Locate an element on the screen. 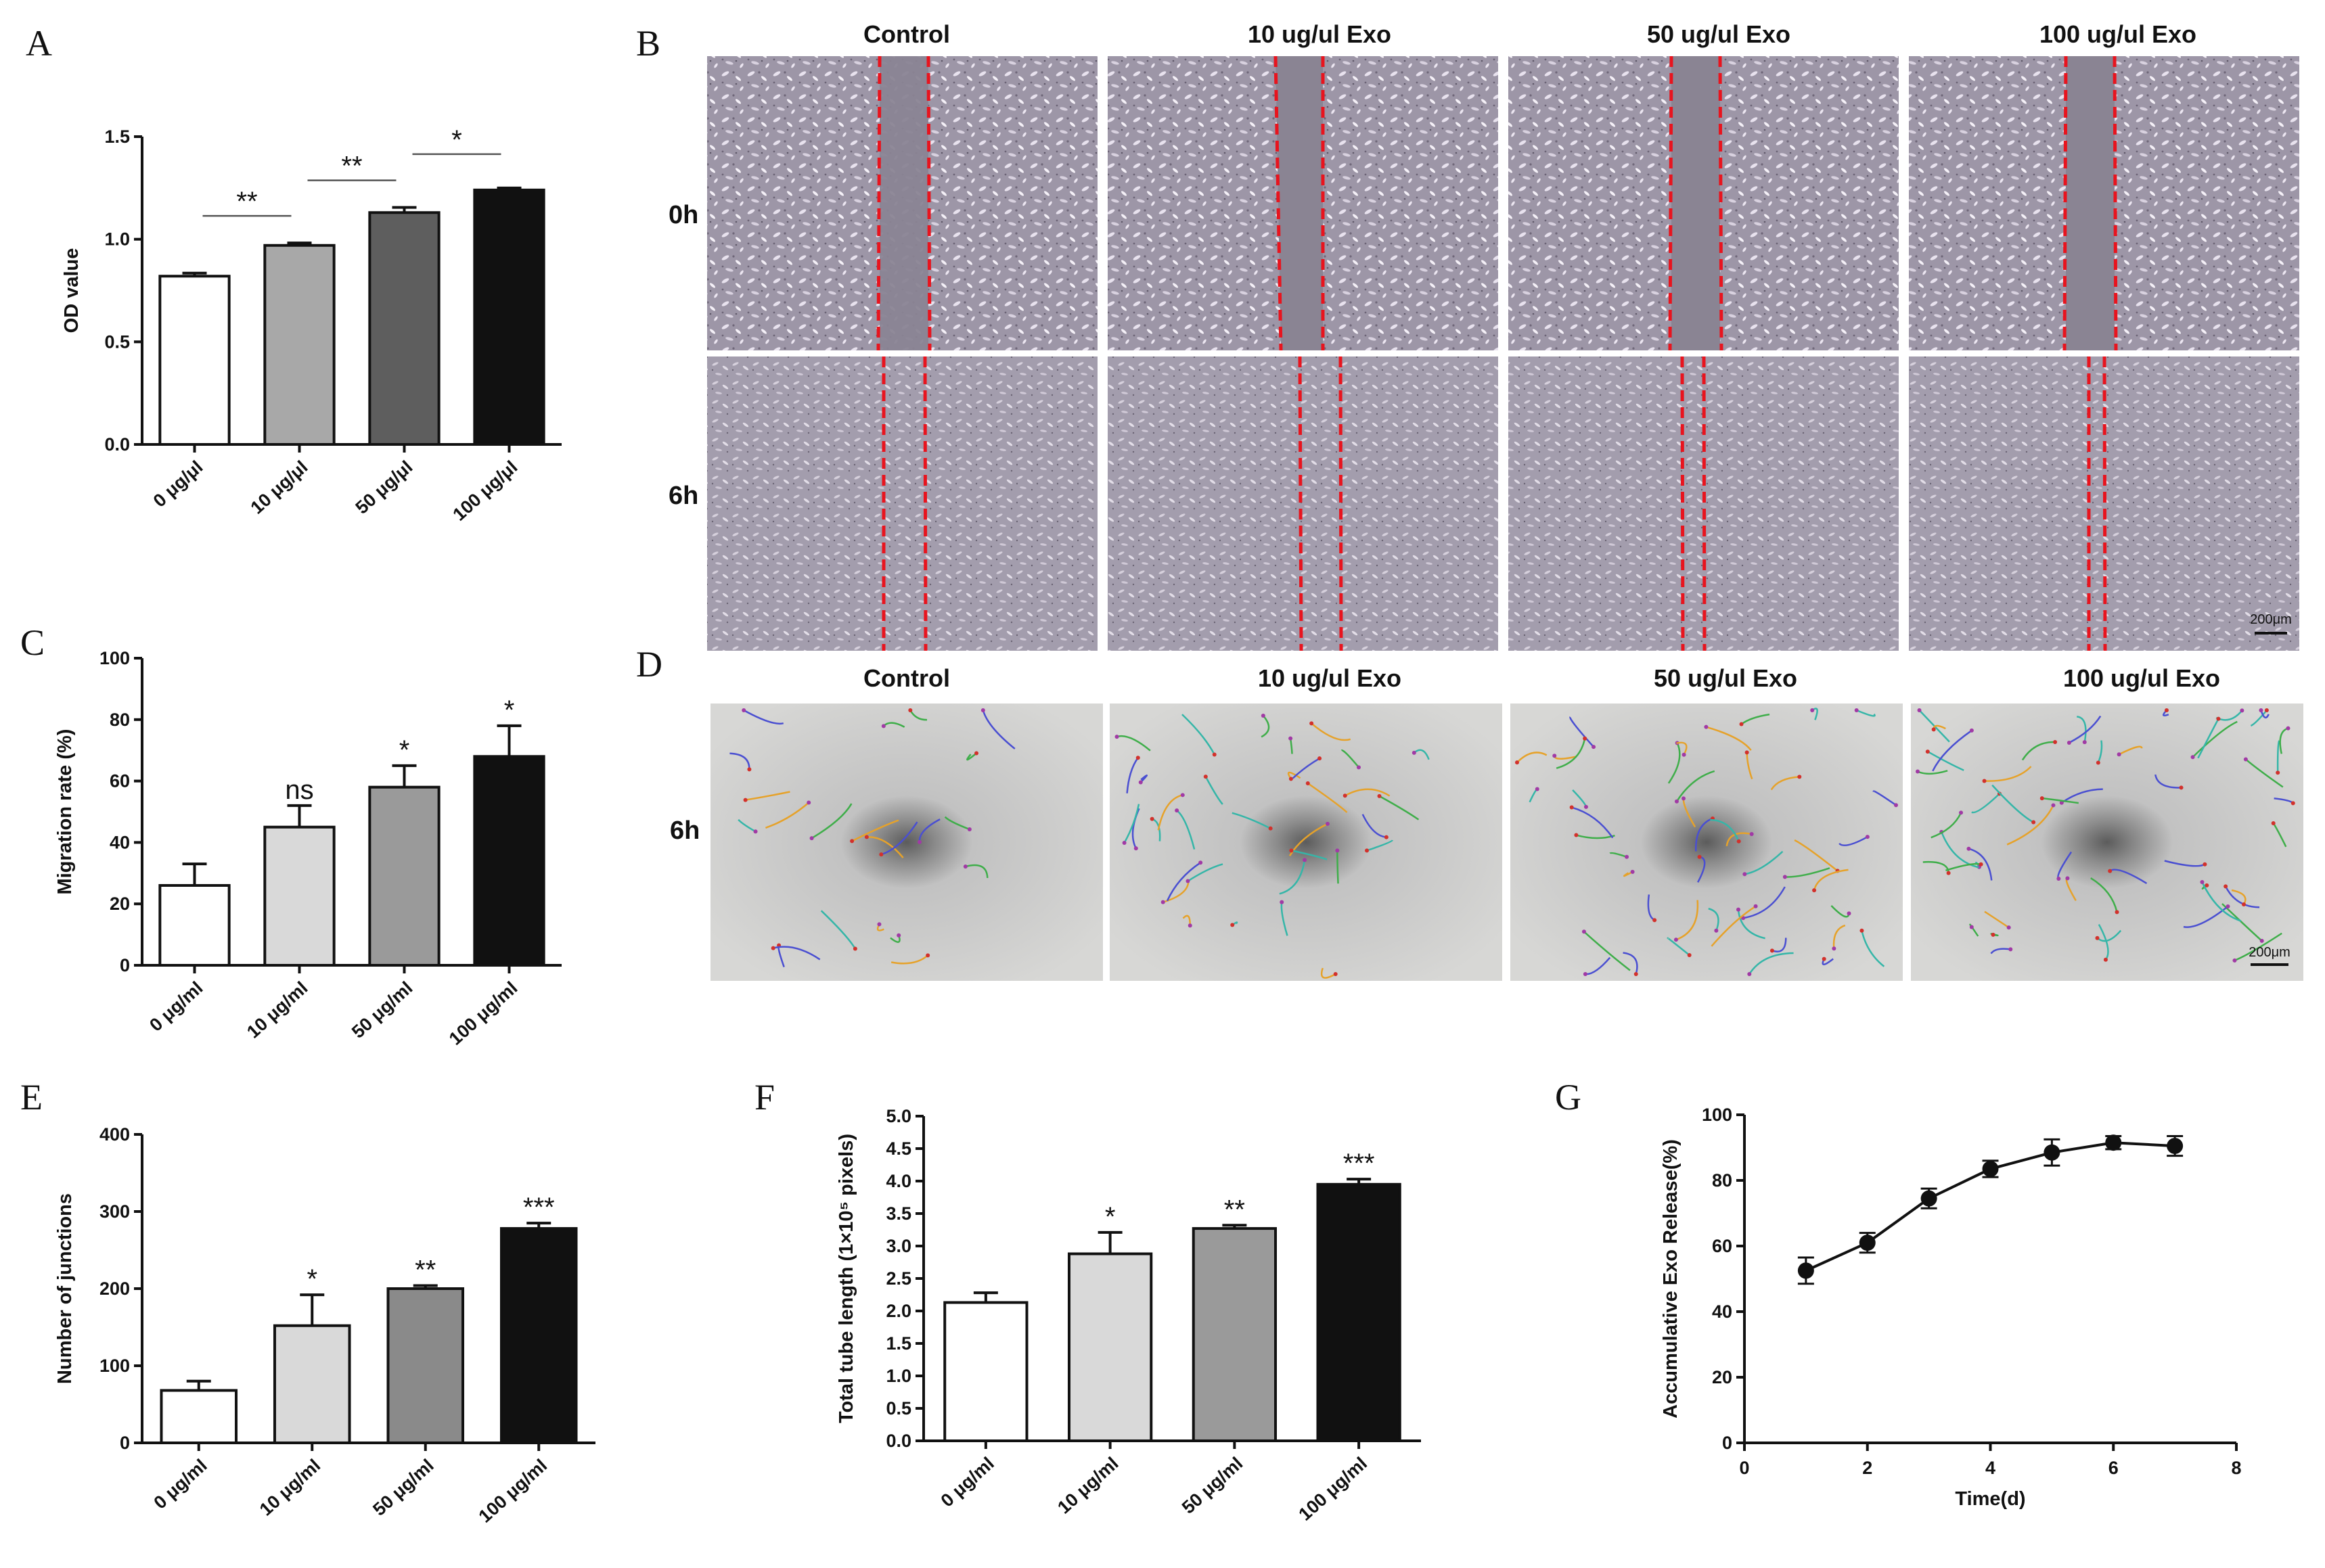 This screenshot has height=1568, width=2325. y-axis-label: Total tube length (1×10⁵ pixels) is located at coordinates (846, 1278).